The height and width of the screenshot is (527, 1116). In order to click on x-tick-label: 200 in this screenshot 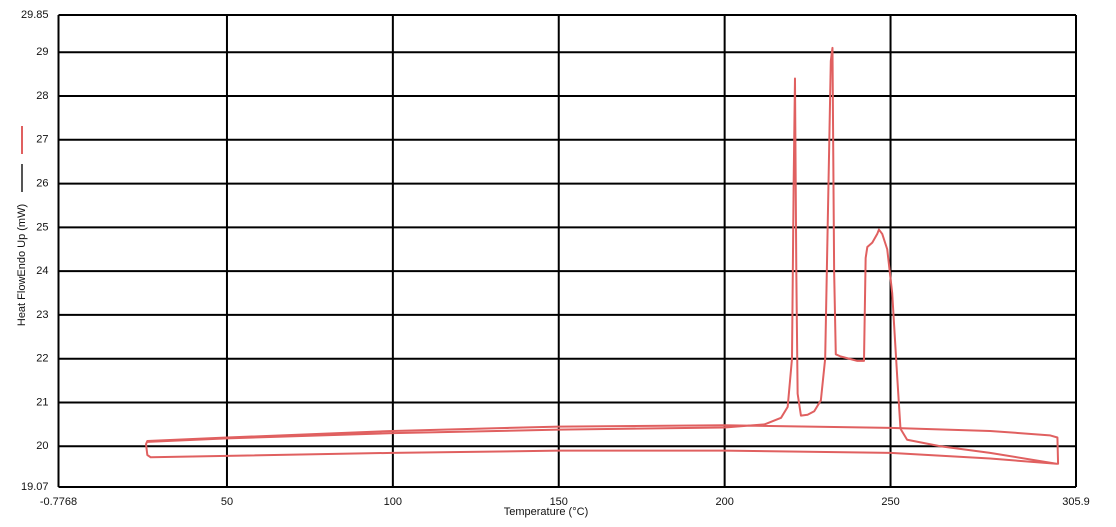, I will do `click(724, 502)`.